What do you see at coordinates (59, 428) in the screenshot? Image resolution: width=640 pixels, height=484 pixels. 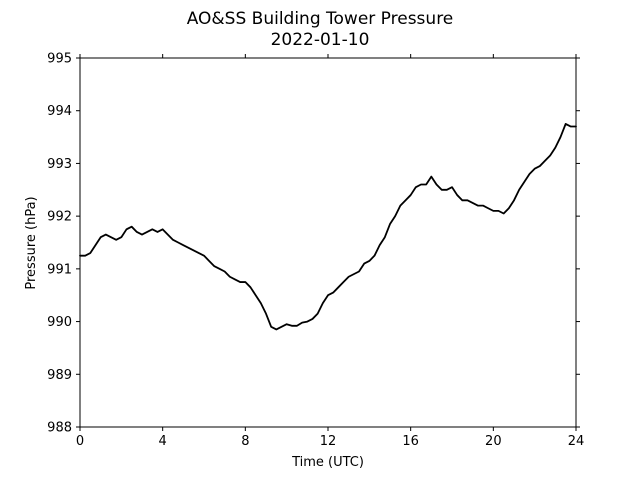 I see `y-tick-label: 988` at bounding box center [59, 428].